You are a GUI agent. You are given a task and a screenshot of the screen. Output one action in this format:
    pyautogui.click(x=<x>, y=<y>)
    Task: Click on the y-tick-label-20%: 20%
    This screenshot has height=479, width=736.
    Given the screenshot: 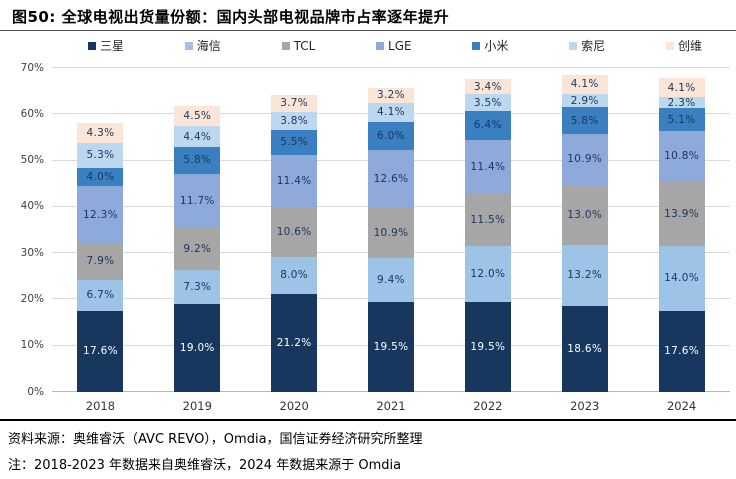 What is the action you would take?
    pyautogui.click(x=32, y=298)
    